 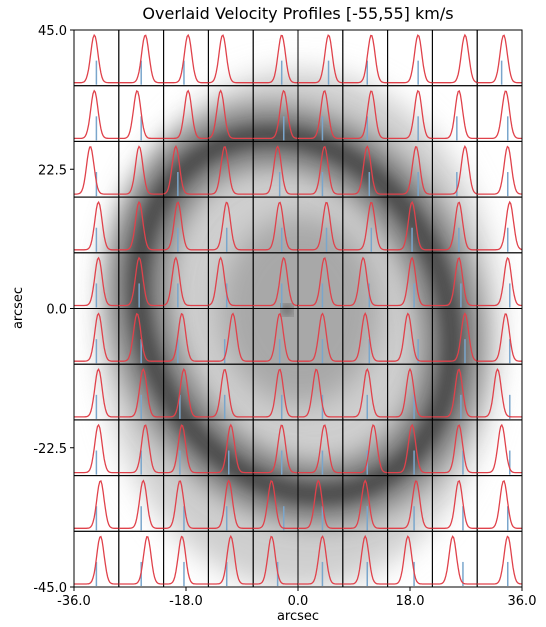 I want to click on x-tick-label: 36.0, so click(x=522, y=601).